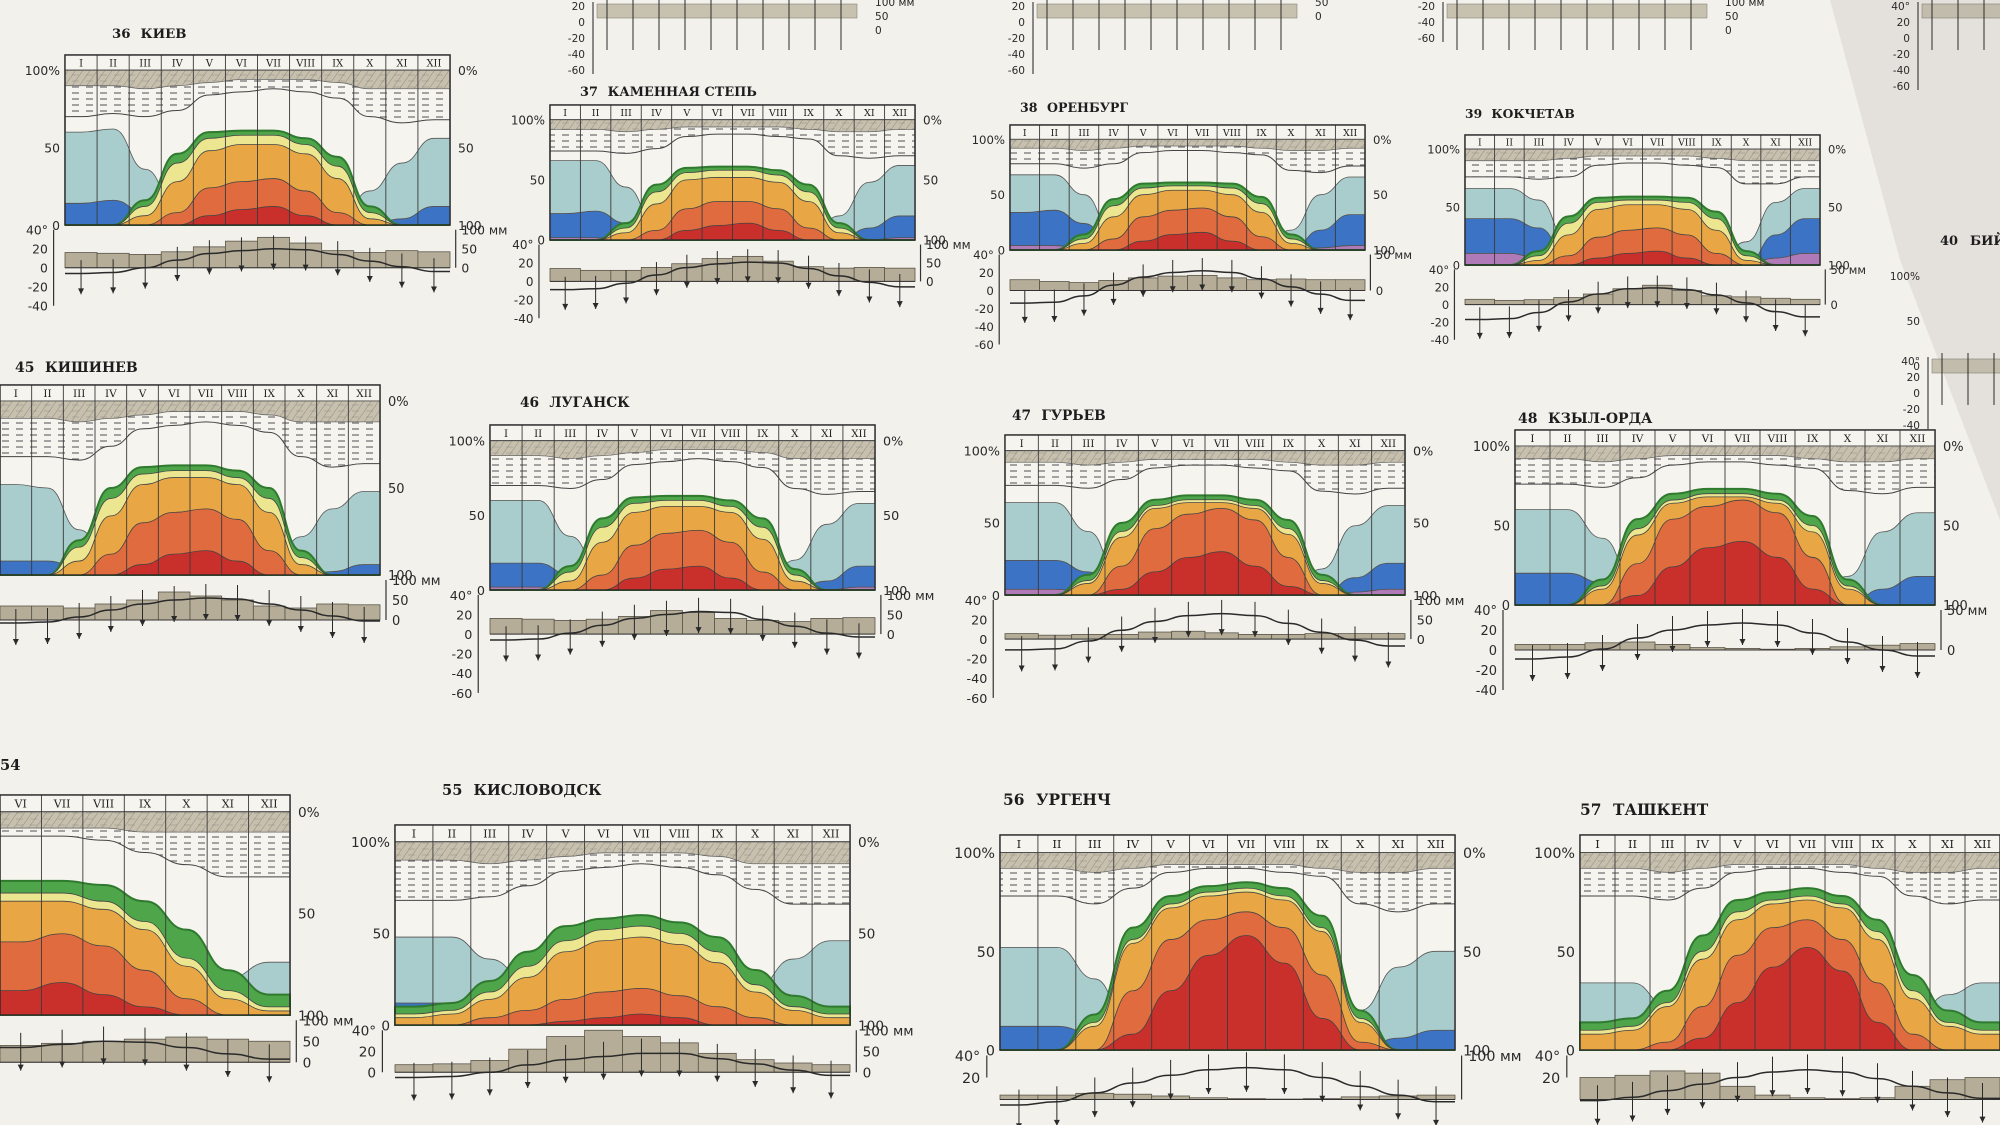 This screenshot has width=2000, height=1125. What do you see at coordinates (37, 231) in the screenshot?
I see `temp-tick: 40°` at bounding box center [37, 231].